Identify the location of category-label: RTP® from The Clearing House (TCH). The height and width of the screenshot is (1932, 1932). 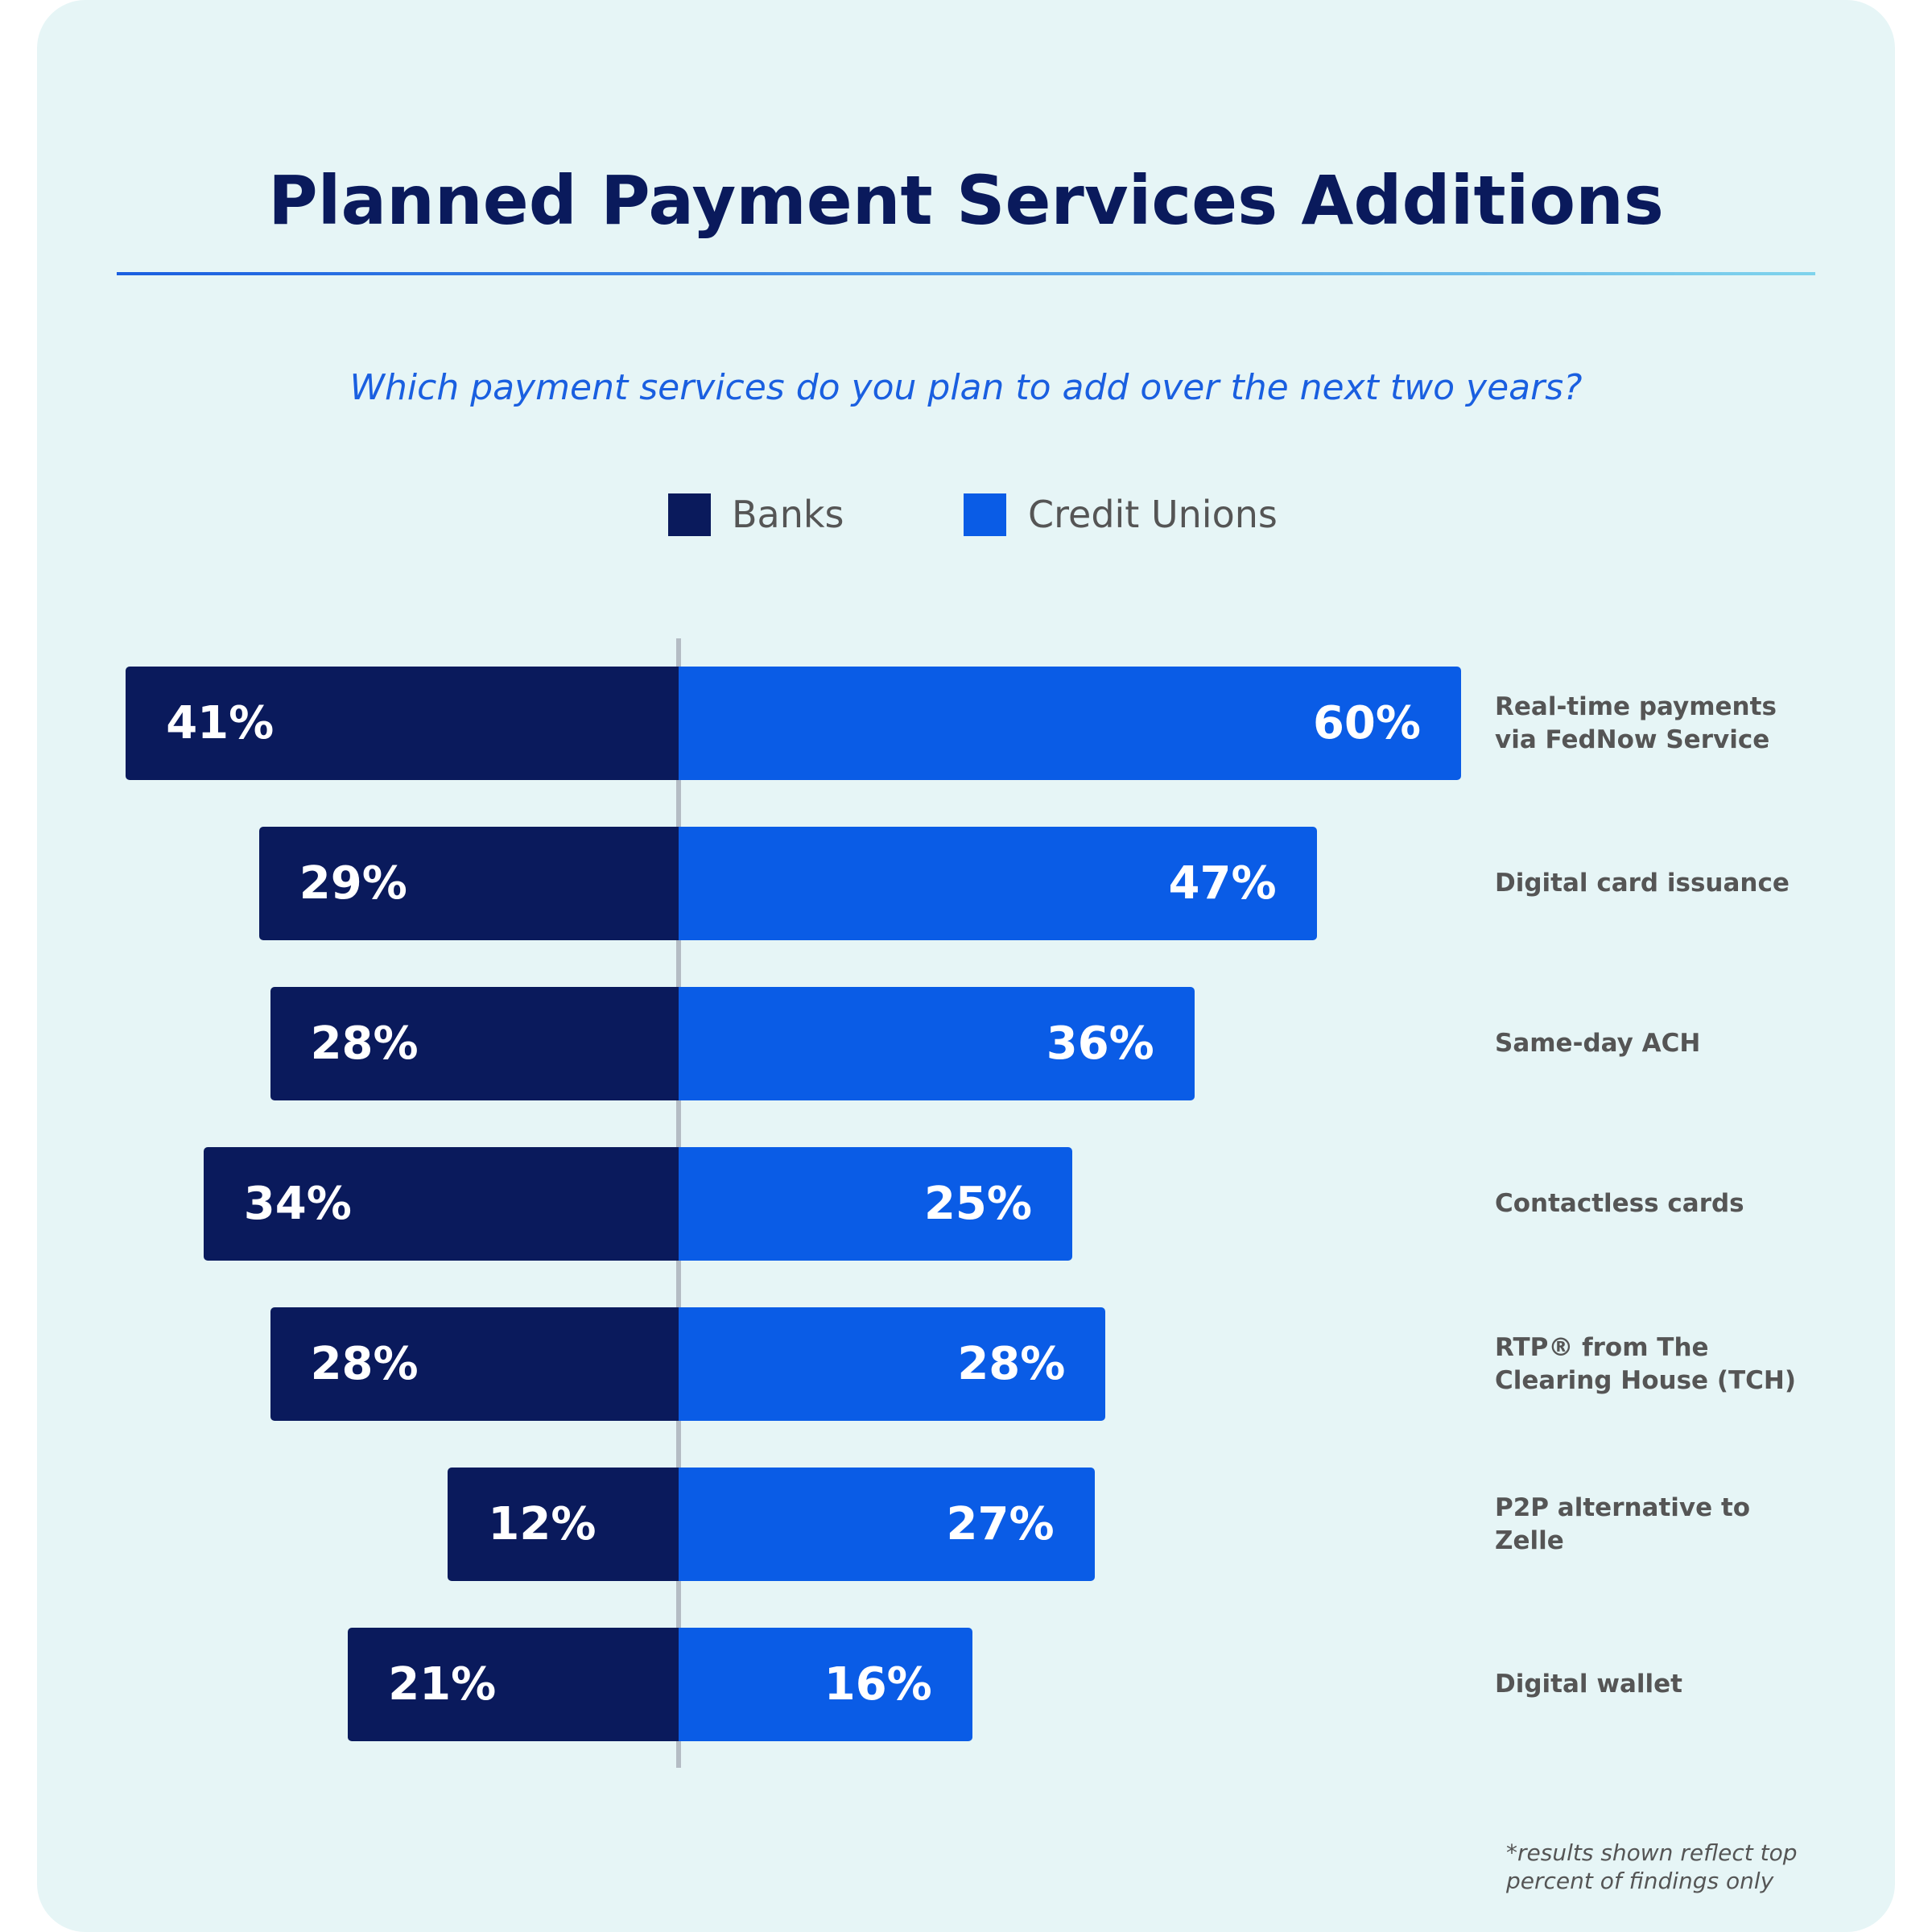
(1646, 1364).